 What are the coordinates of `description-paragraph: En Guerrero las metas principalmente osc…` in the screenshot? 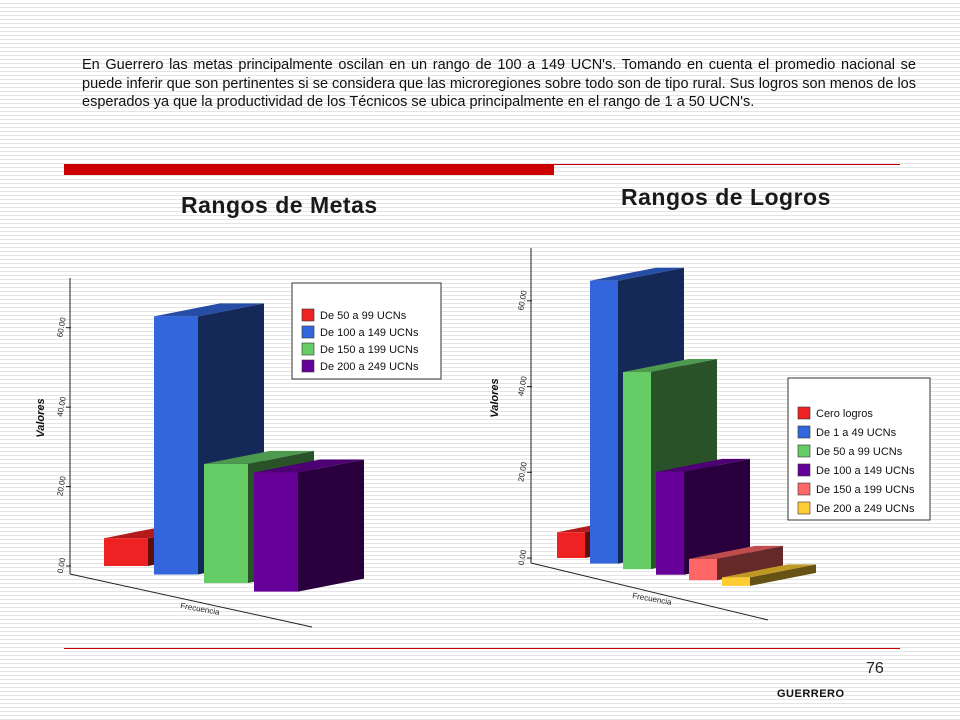 It's located at (499, 83).